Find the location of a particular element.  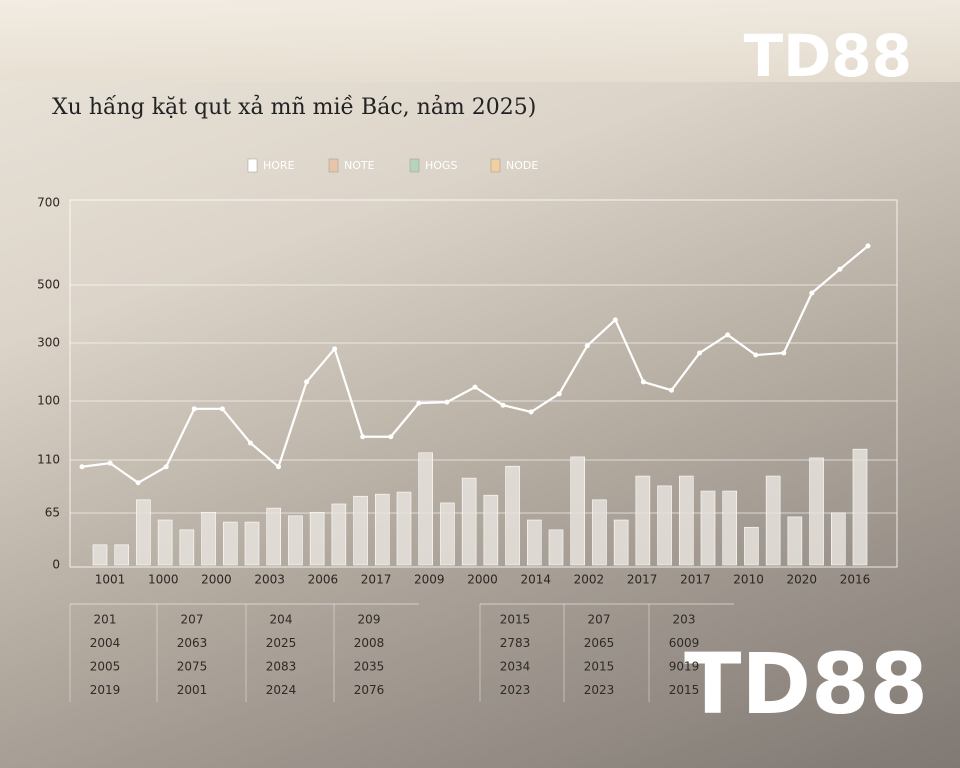

x-axis-label: 2020 is located at coordinates (802, 580).